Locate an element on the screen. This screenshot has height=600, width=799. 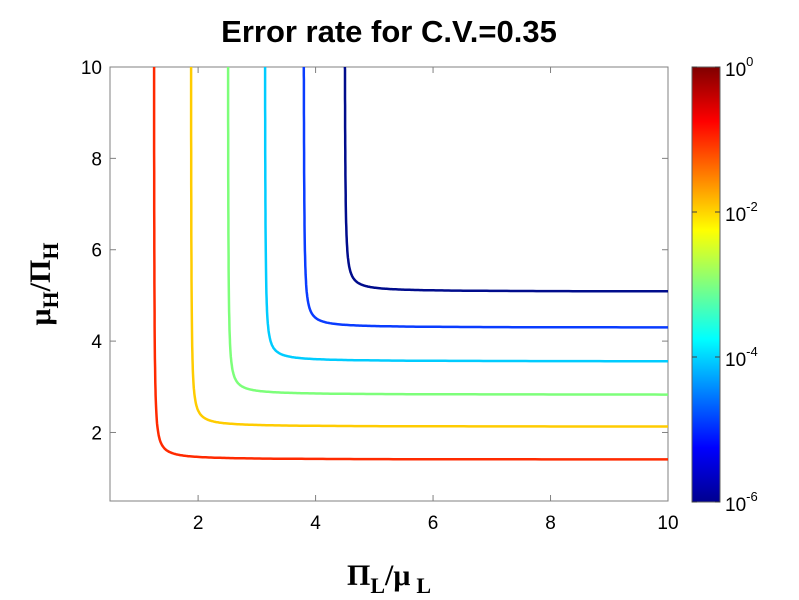
x-tick-label: 4 is located at coordinates (315, 523).